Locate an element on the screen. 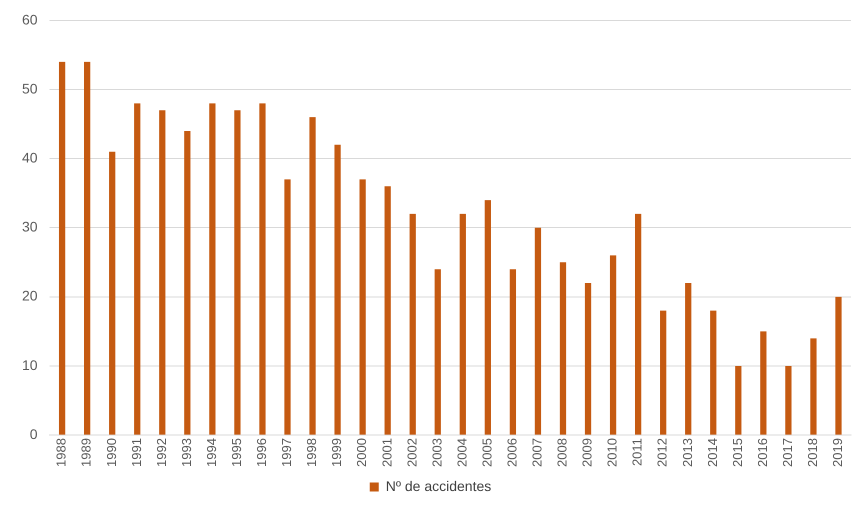 Image resolution: width=866 pixels, height=509 pixels. x-tick-label: 2018 is located at coordinates (812, 452).